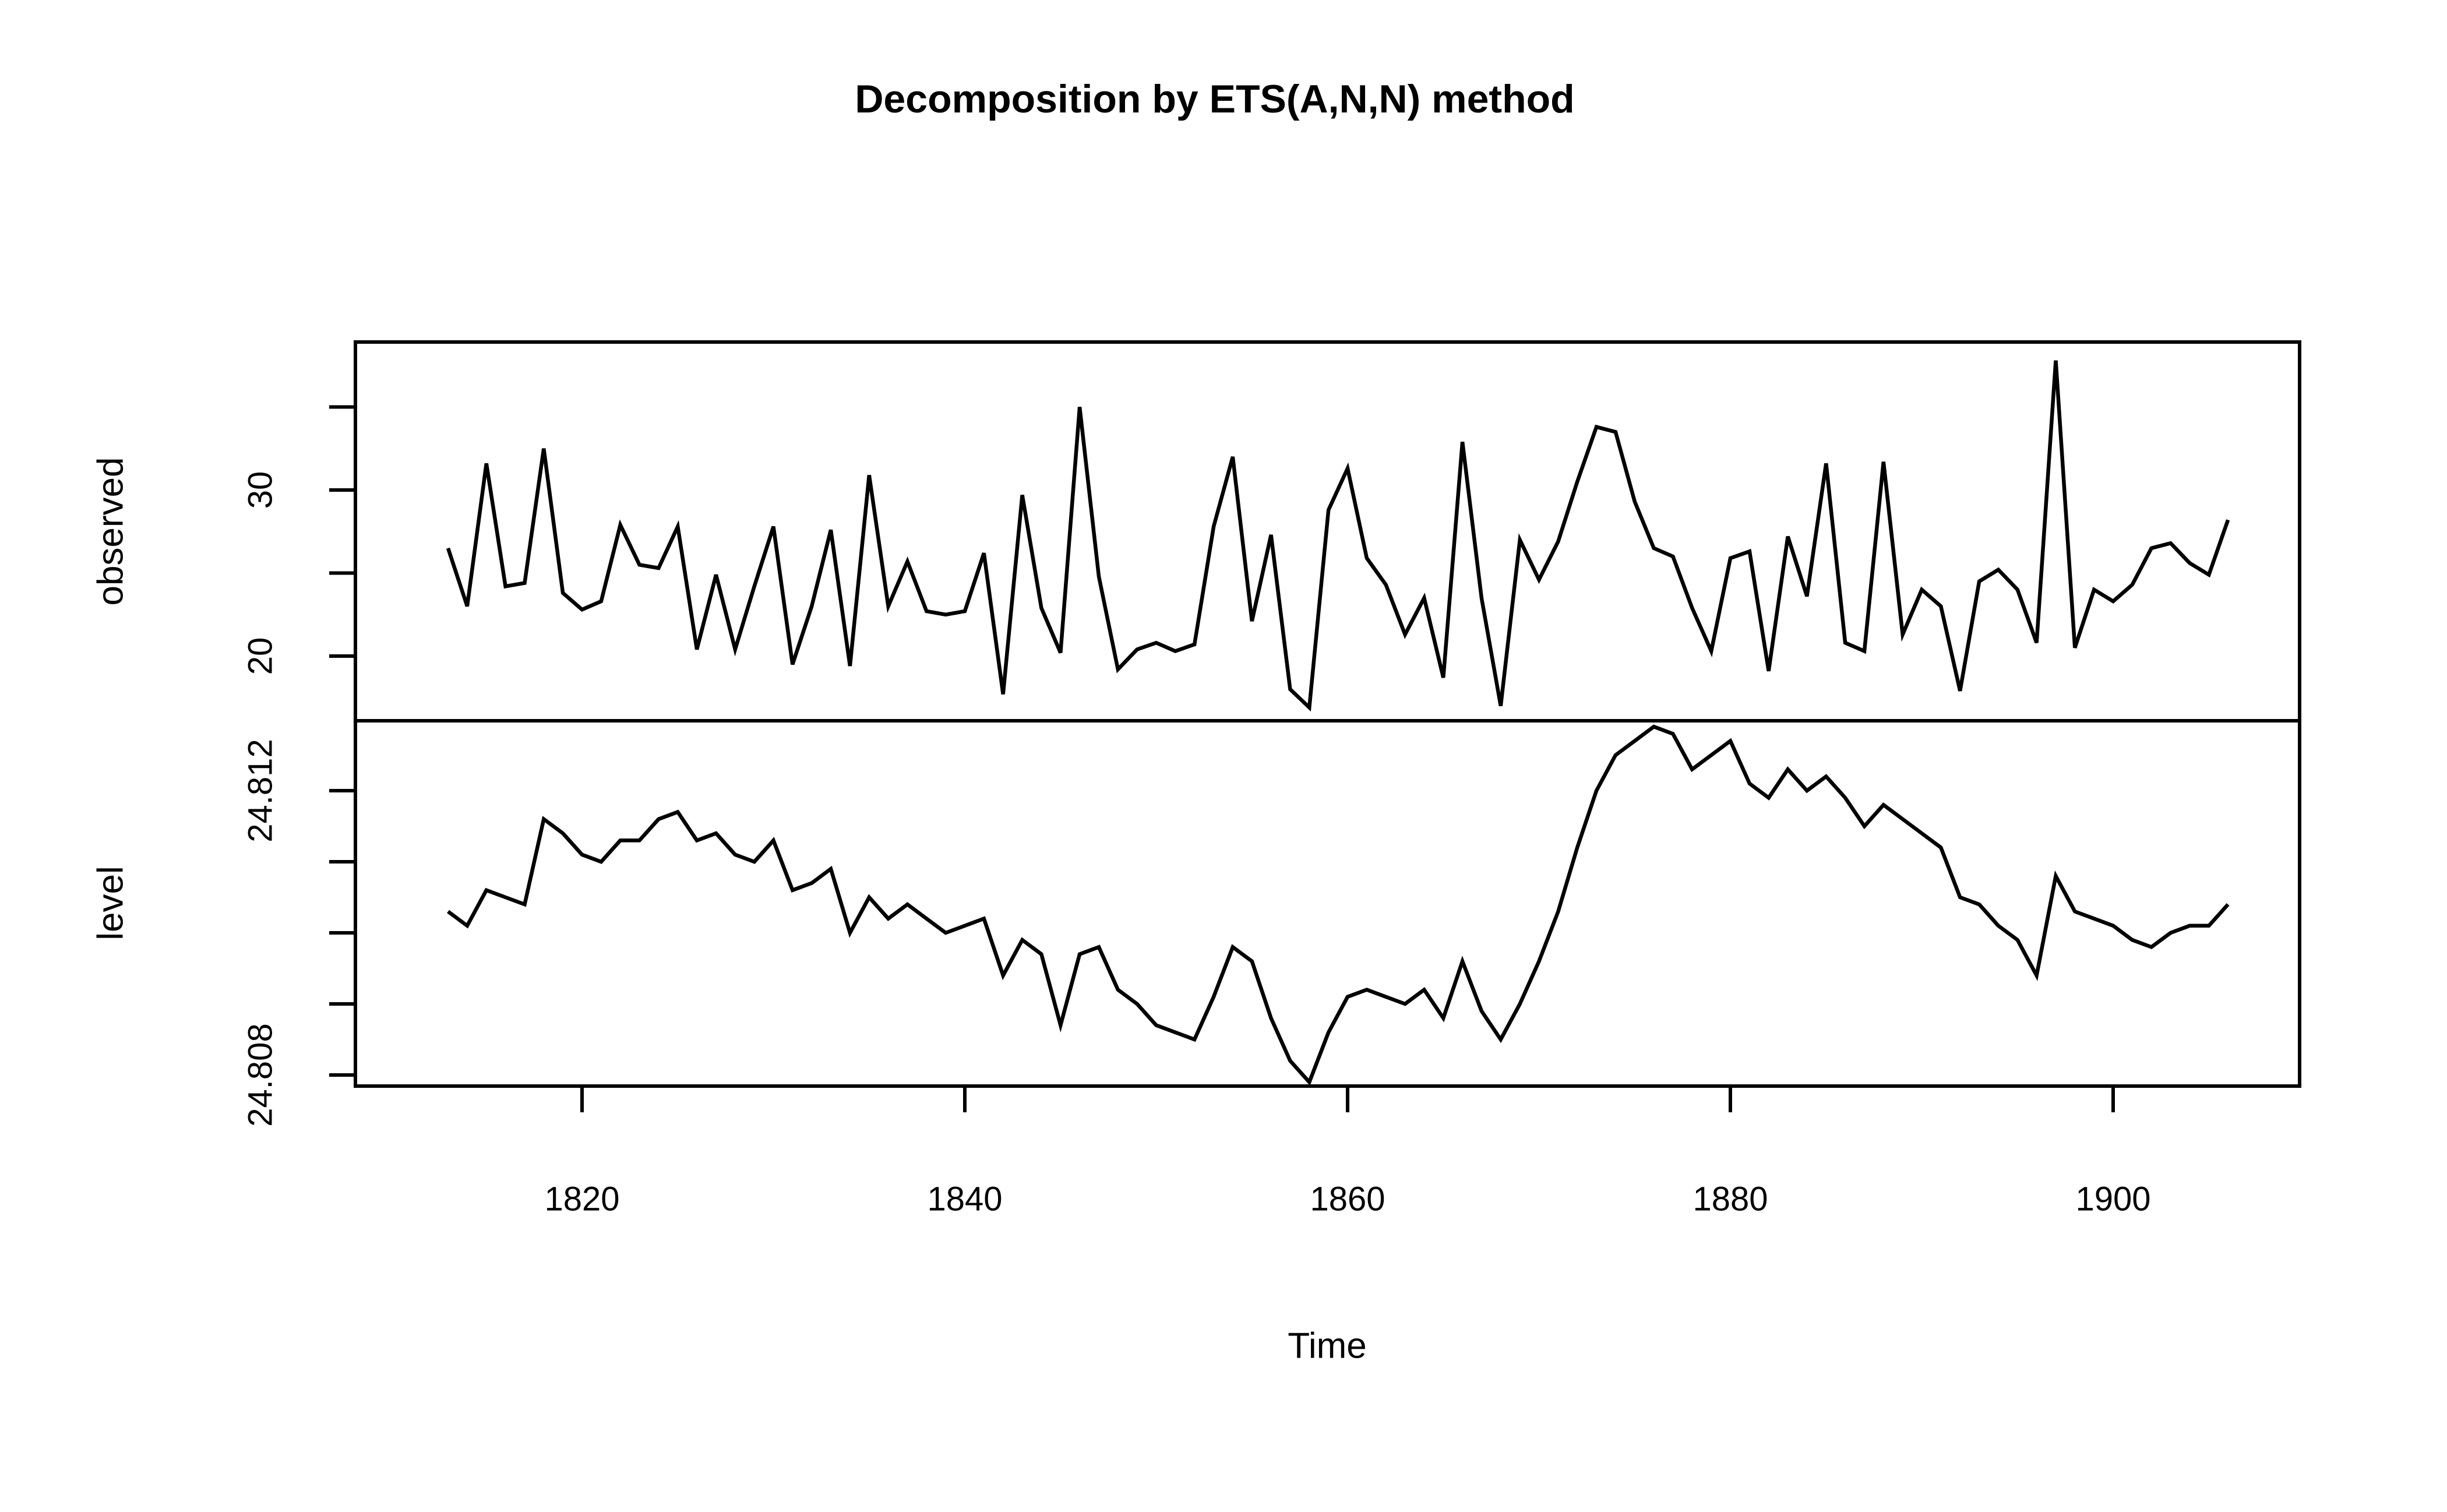  I want to click on chart-title: Decomposition by ETS(A,N,N) method, so click(1215, 99).